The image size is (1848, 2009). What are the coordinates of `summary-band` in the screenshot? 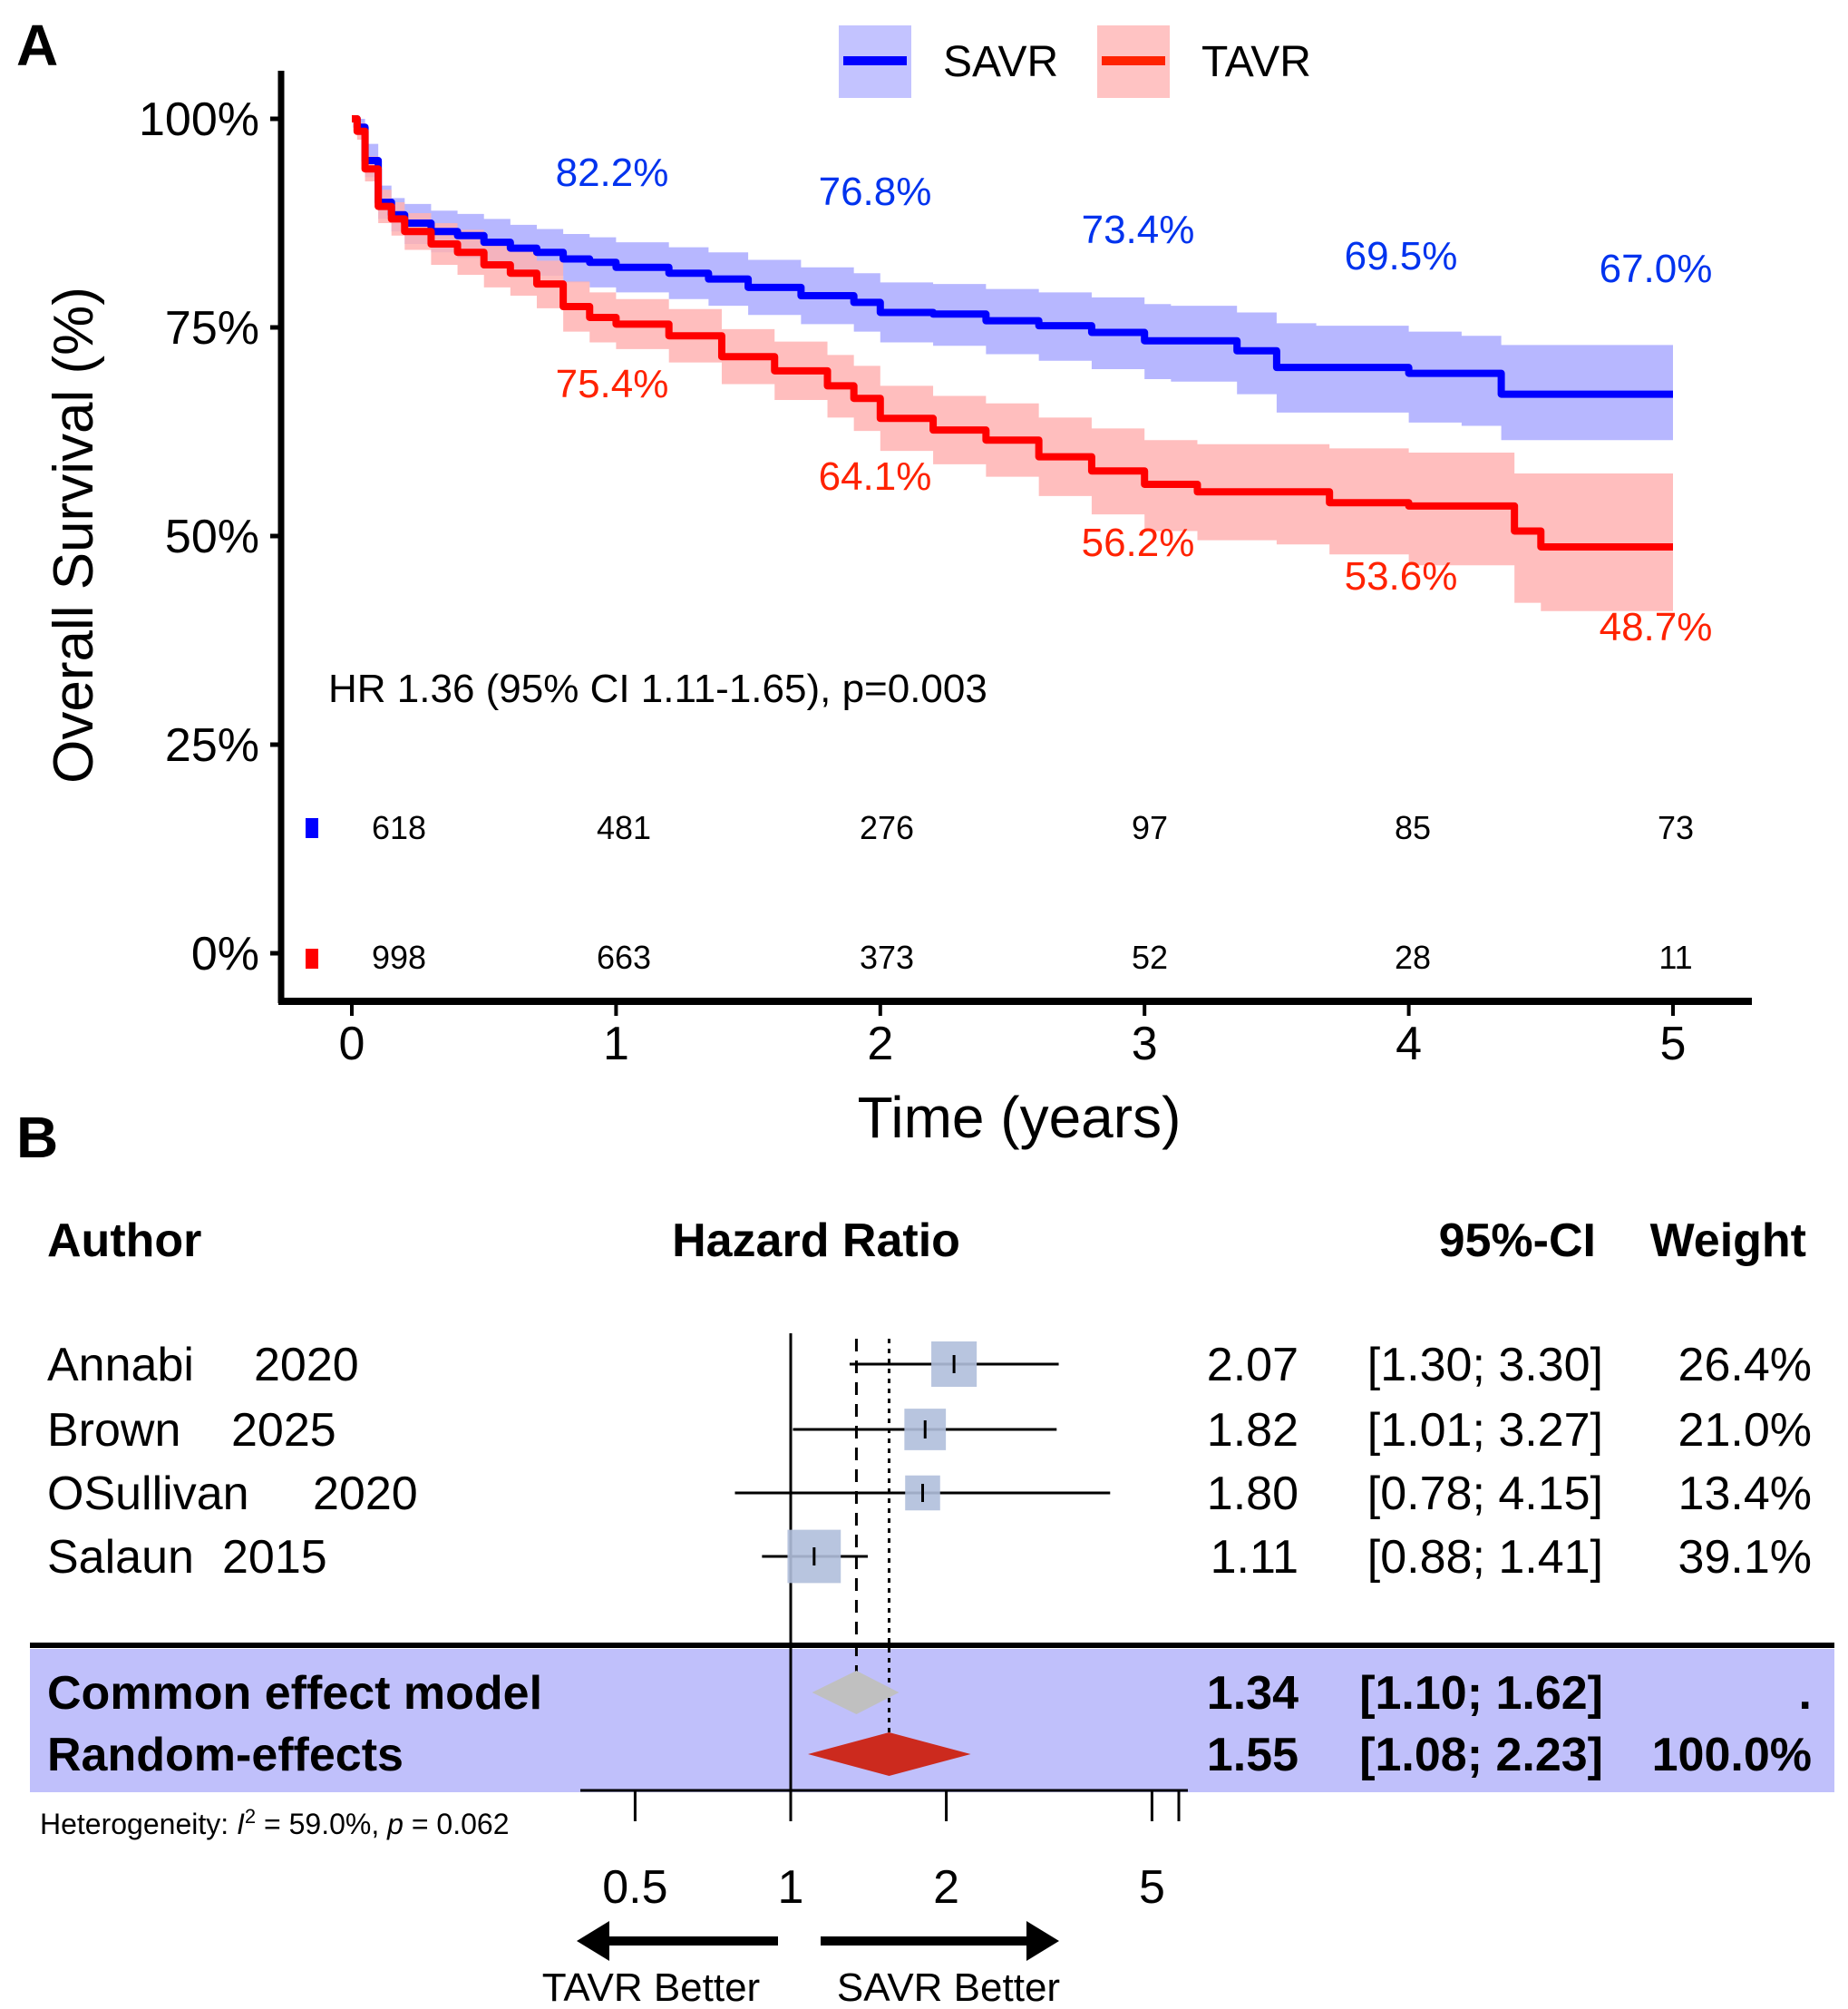 It's located at (932, 1720).